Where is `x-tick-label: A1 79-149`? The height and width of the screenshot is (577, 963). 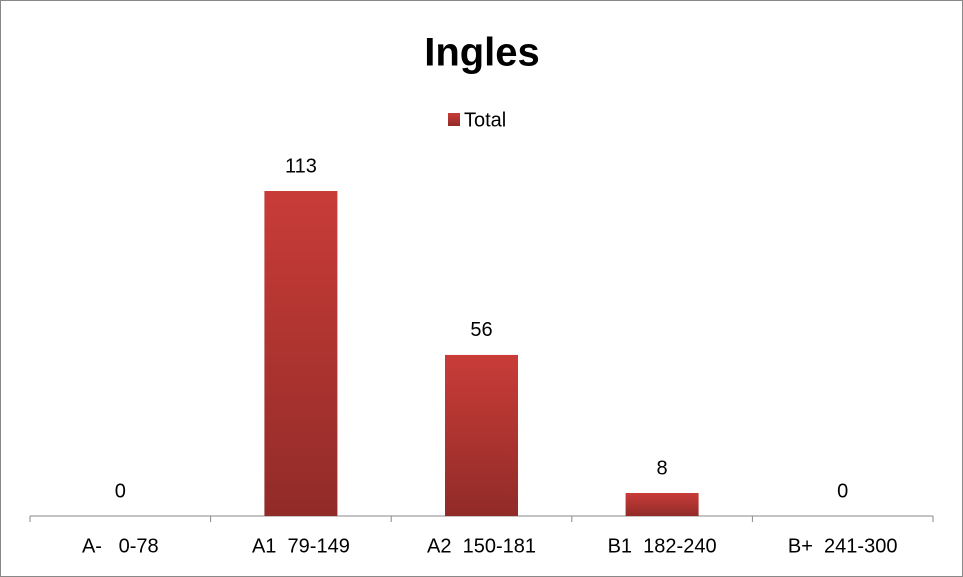
x-tick-label: A1 79-149 is located at coordinates (301, 546).